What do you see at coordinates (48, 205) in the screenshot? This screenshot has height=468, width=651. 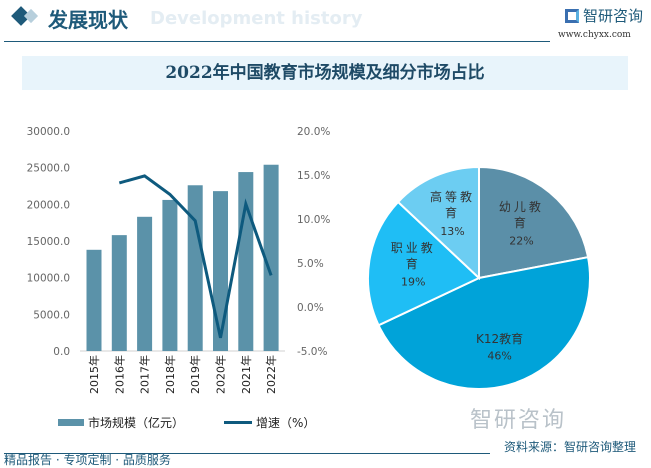 I see `left-tick-label: 20000.0` at bounding box center [48, 205].